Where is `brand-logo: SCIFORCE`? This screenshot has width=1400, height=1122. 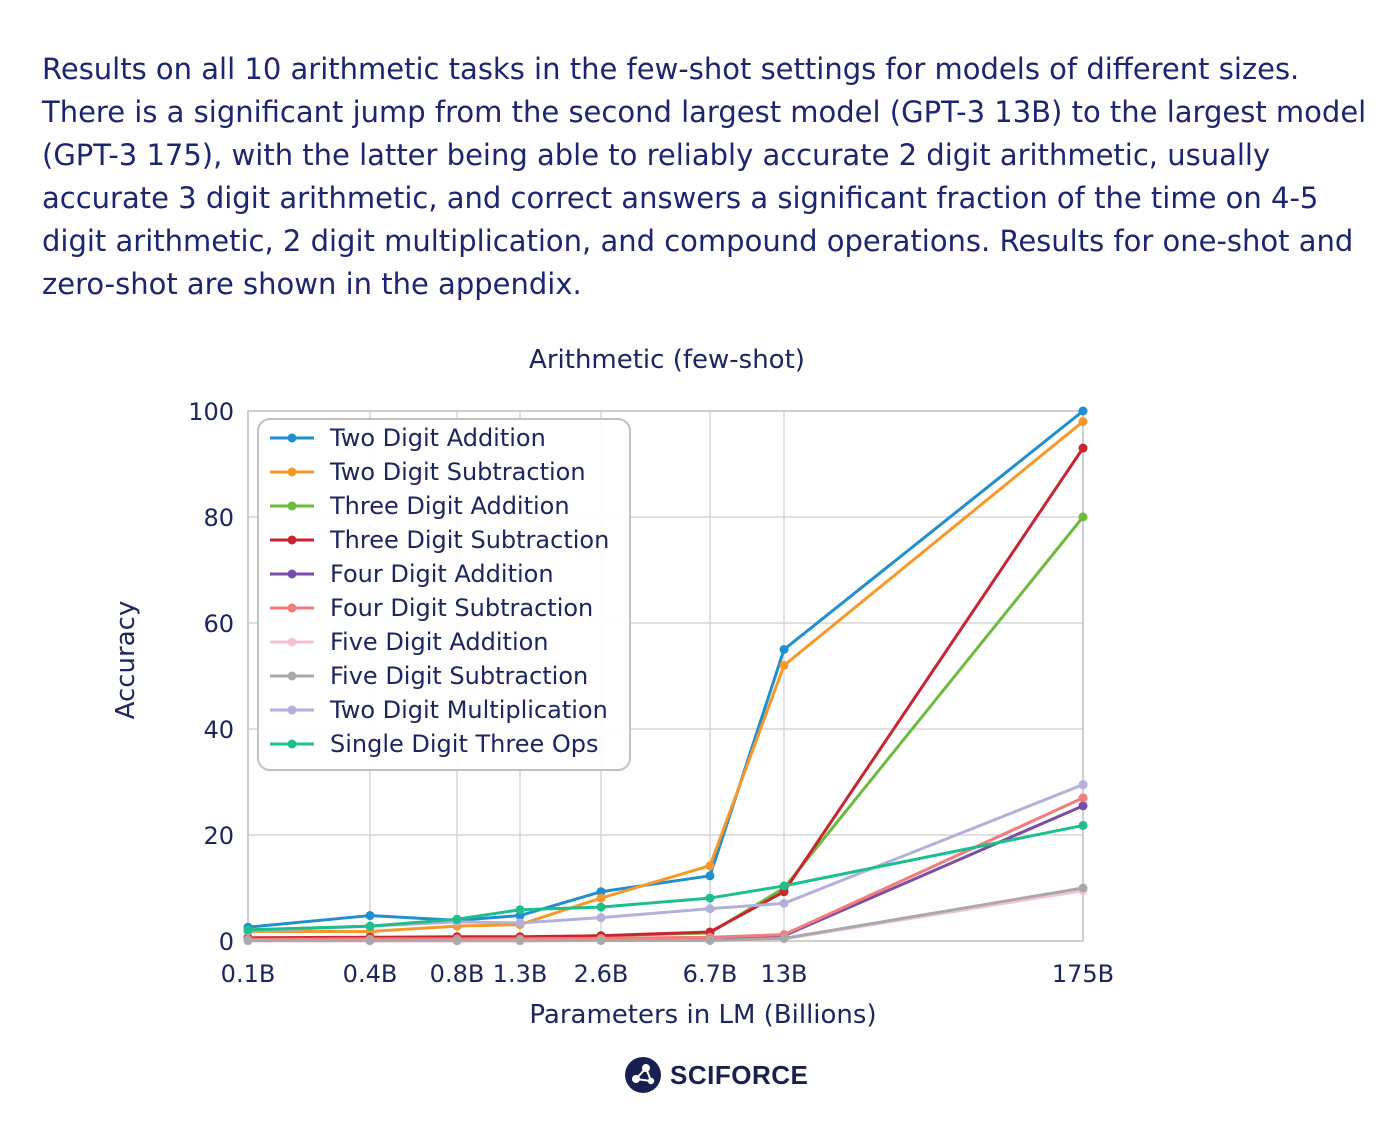
brand-logo: SCIFORCE is located at coordinates (716, 1075).